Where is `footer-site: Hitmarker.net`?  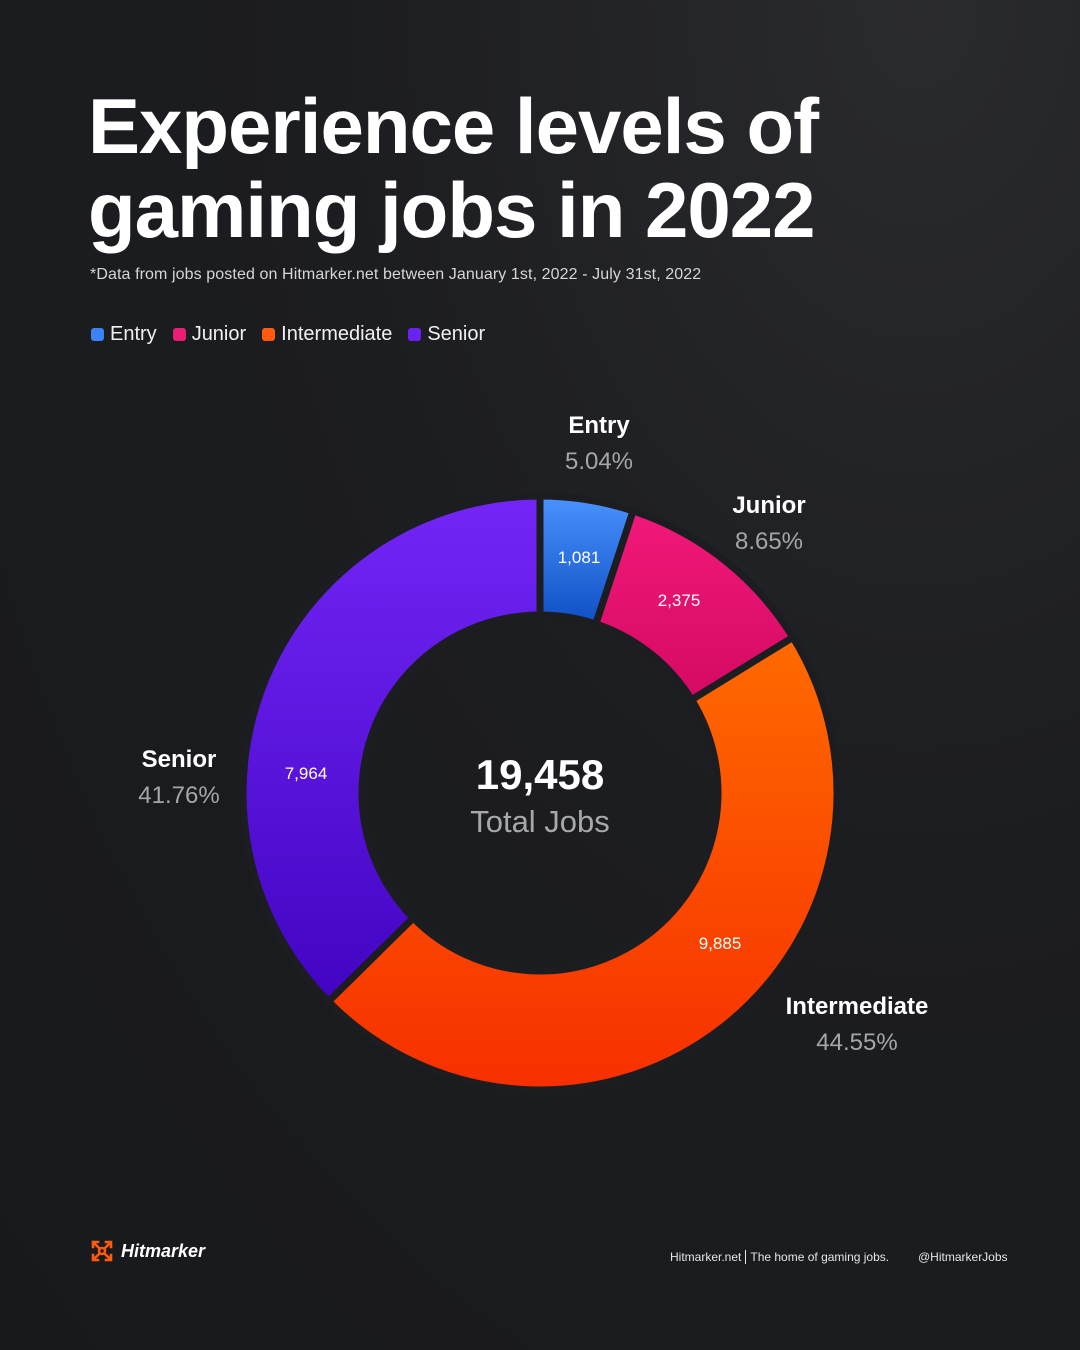 footer-site: Hitmarker.net is located at coordinates (706, 1257).